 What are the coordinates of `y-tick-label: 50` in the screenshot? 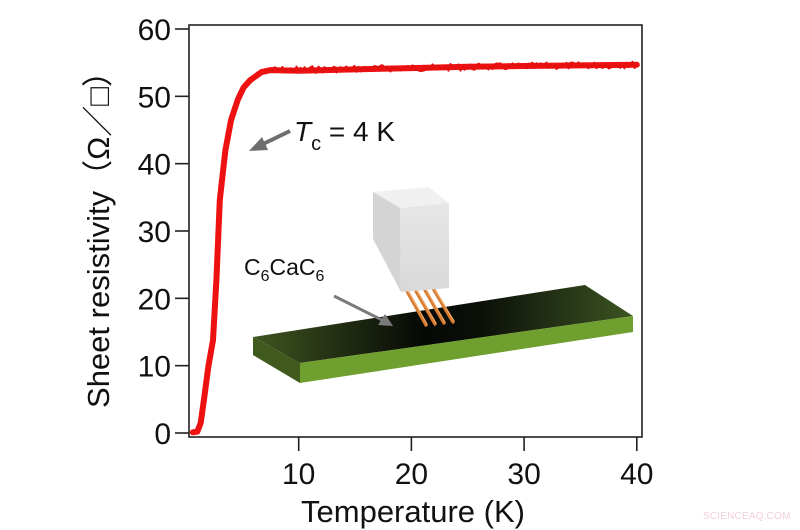 It's located at (154, 97).